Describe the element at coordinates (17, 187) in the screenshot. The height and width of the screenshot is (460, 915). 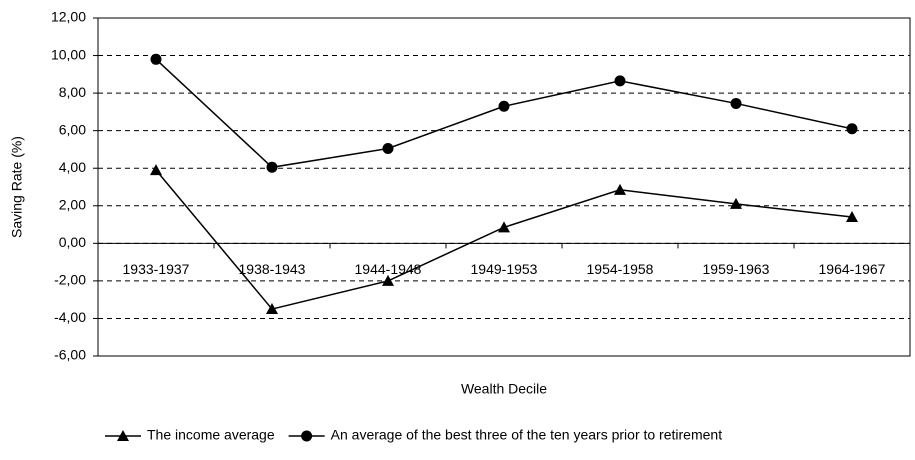
I see `y-axis-title: Saving Rate (%)` at that location.